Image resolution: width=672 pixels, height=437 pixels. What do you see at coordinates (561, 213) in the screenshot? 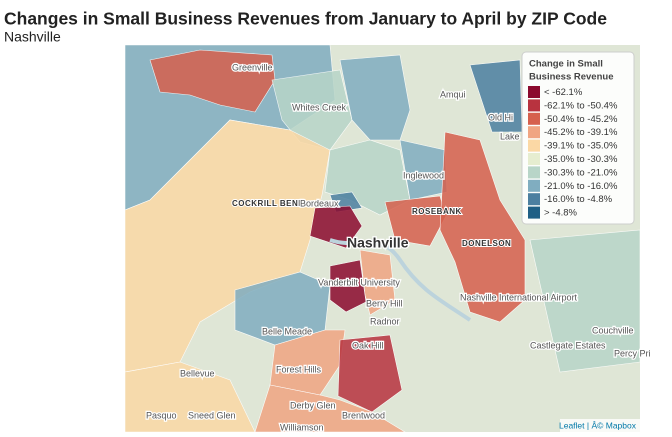
I see `legend-label: > -4.8%` at bounding box center [561, 213].